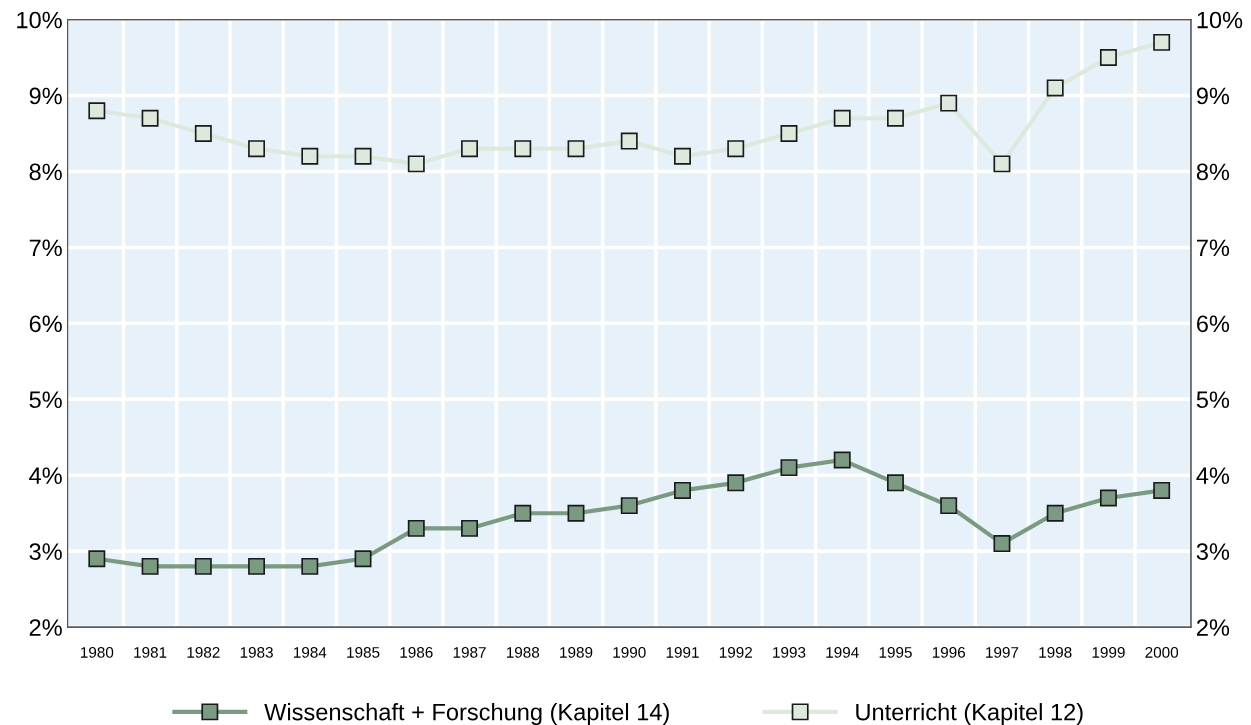 This screenshot has height=725, width=1251. I want to click on x-tick-label: 1997, so click(1002, 652).